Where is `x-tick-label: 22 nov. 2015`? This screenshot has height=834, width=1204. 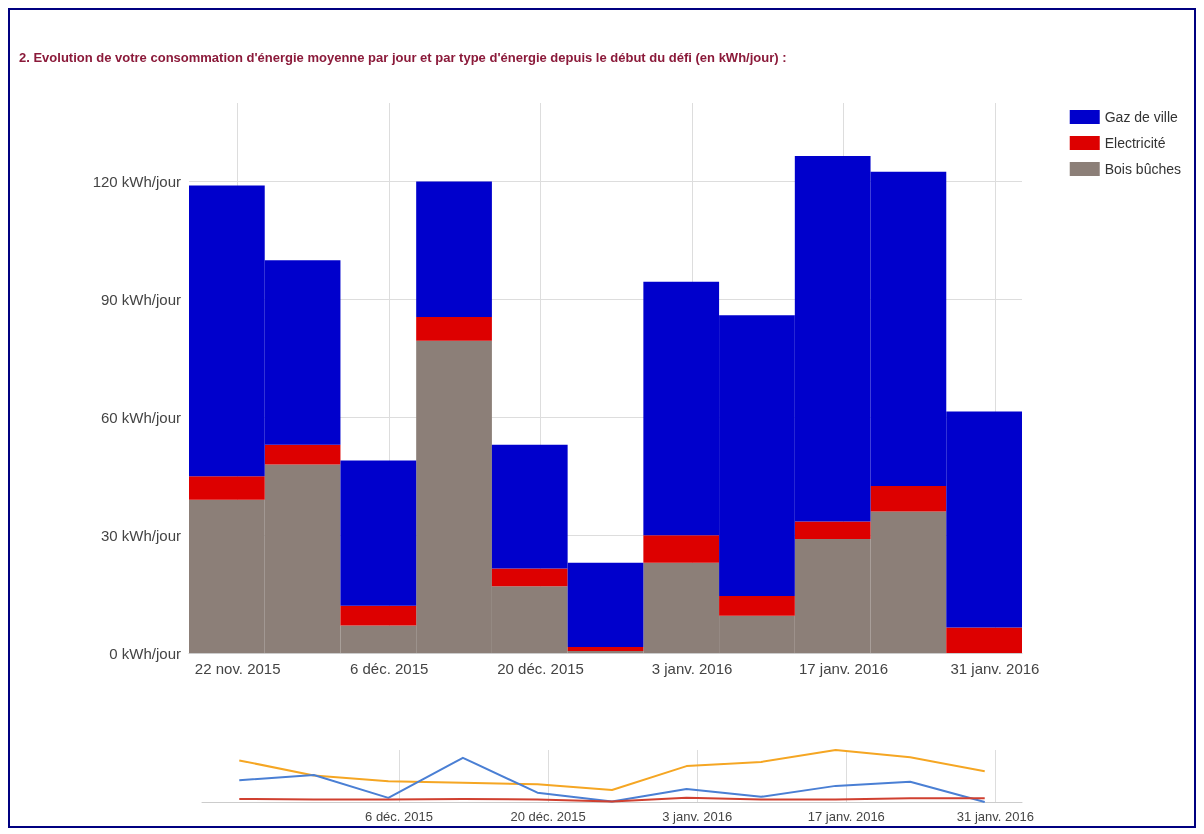 x-tick-label: 22 nov. 2015 is located at coordinates (237, 668).